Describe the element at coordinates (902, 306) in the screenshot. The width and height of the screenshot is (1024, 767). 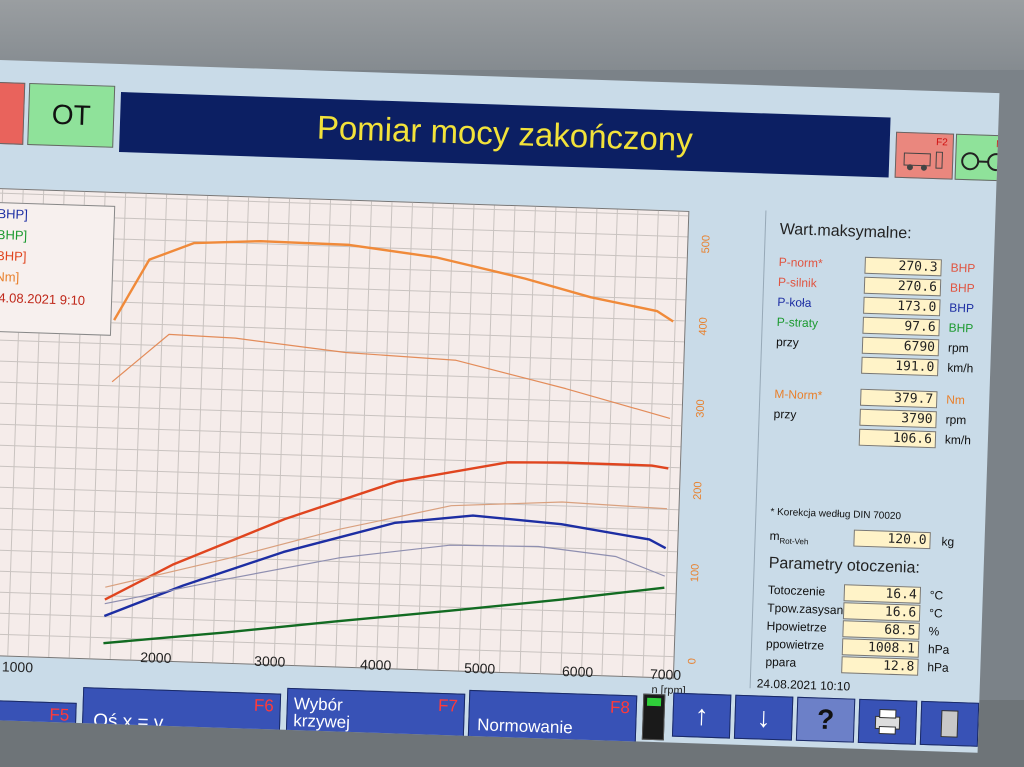
I see `max-value-value: 173.0` at that location.